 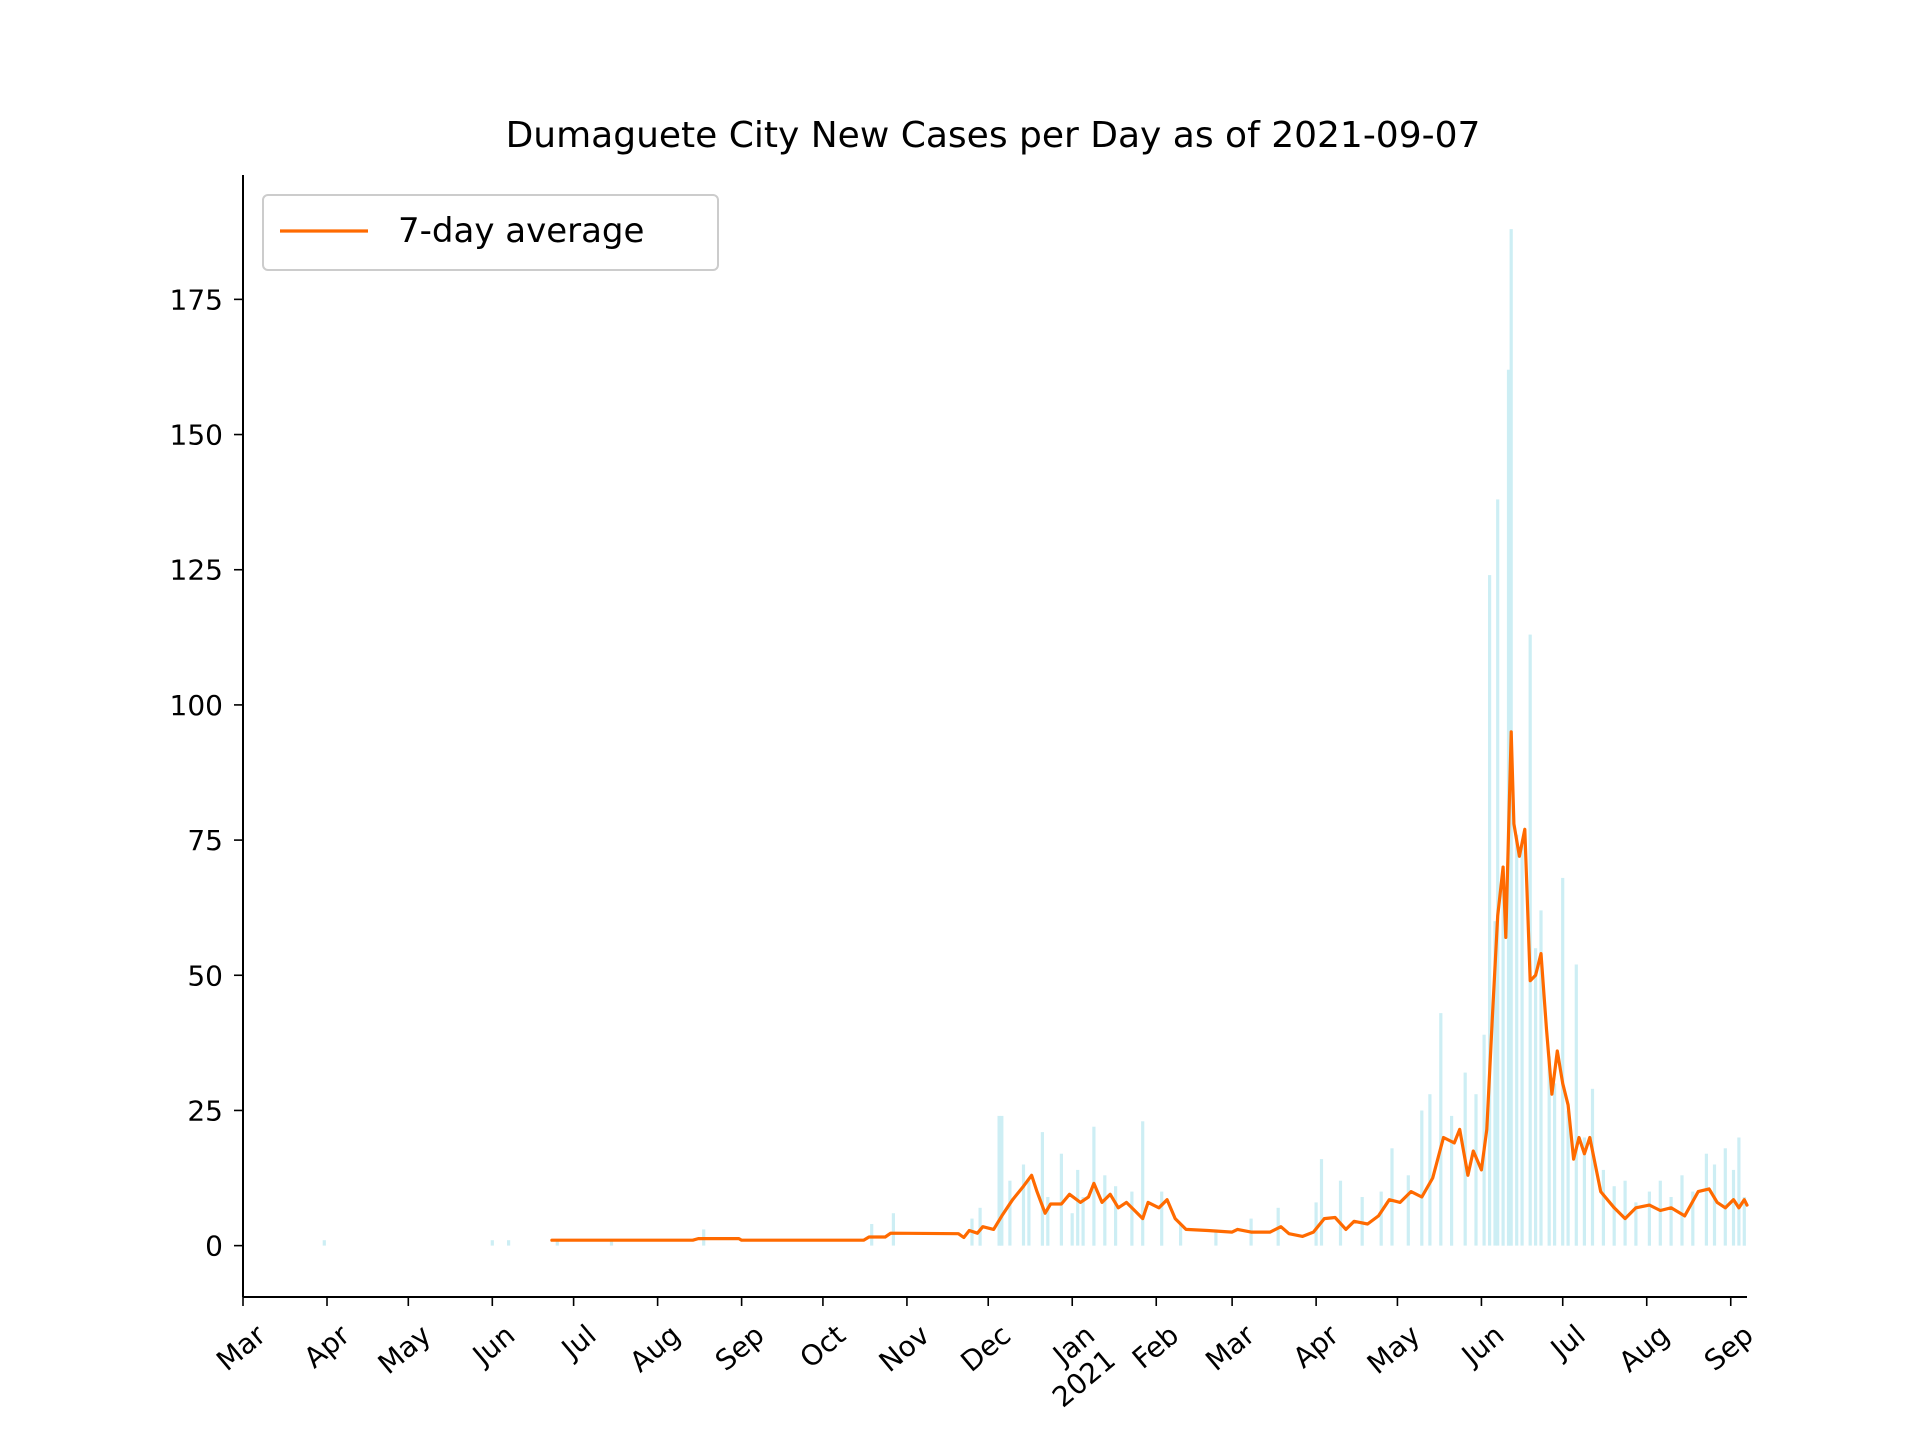 I want to click on x-tick-label-line: Oct, so click(x=822, y=1346).